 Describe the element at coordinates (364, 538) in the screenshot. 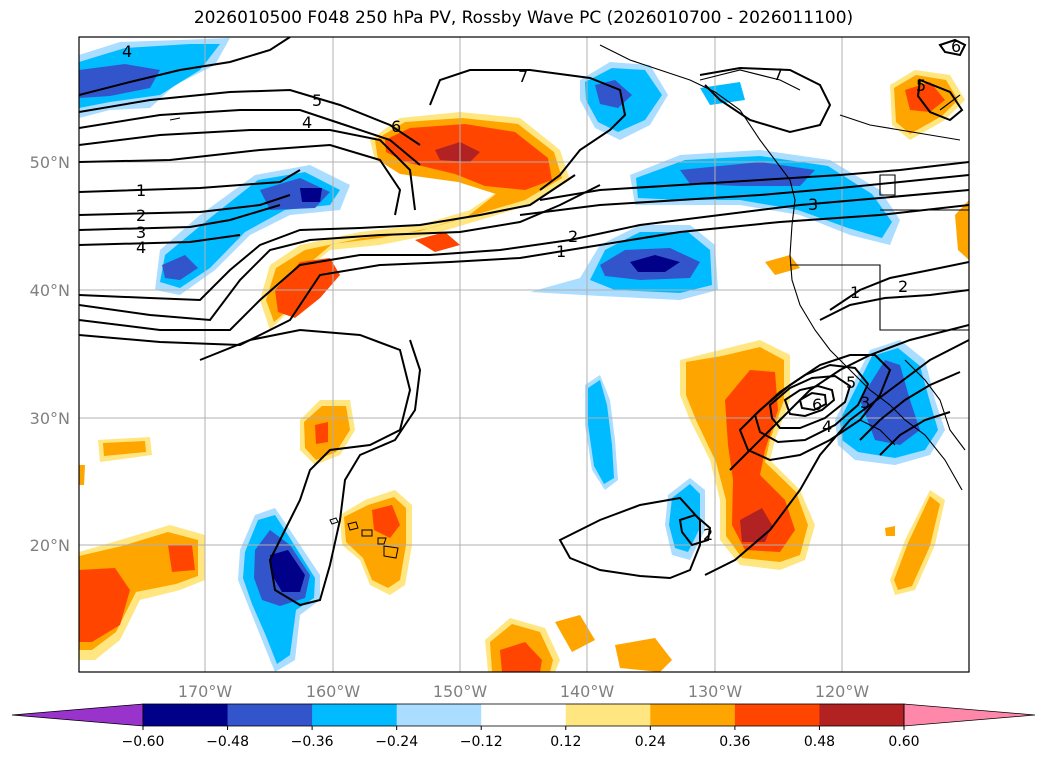

I see `hawaiian-islands` at that location.